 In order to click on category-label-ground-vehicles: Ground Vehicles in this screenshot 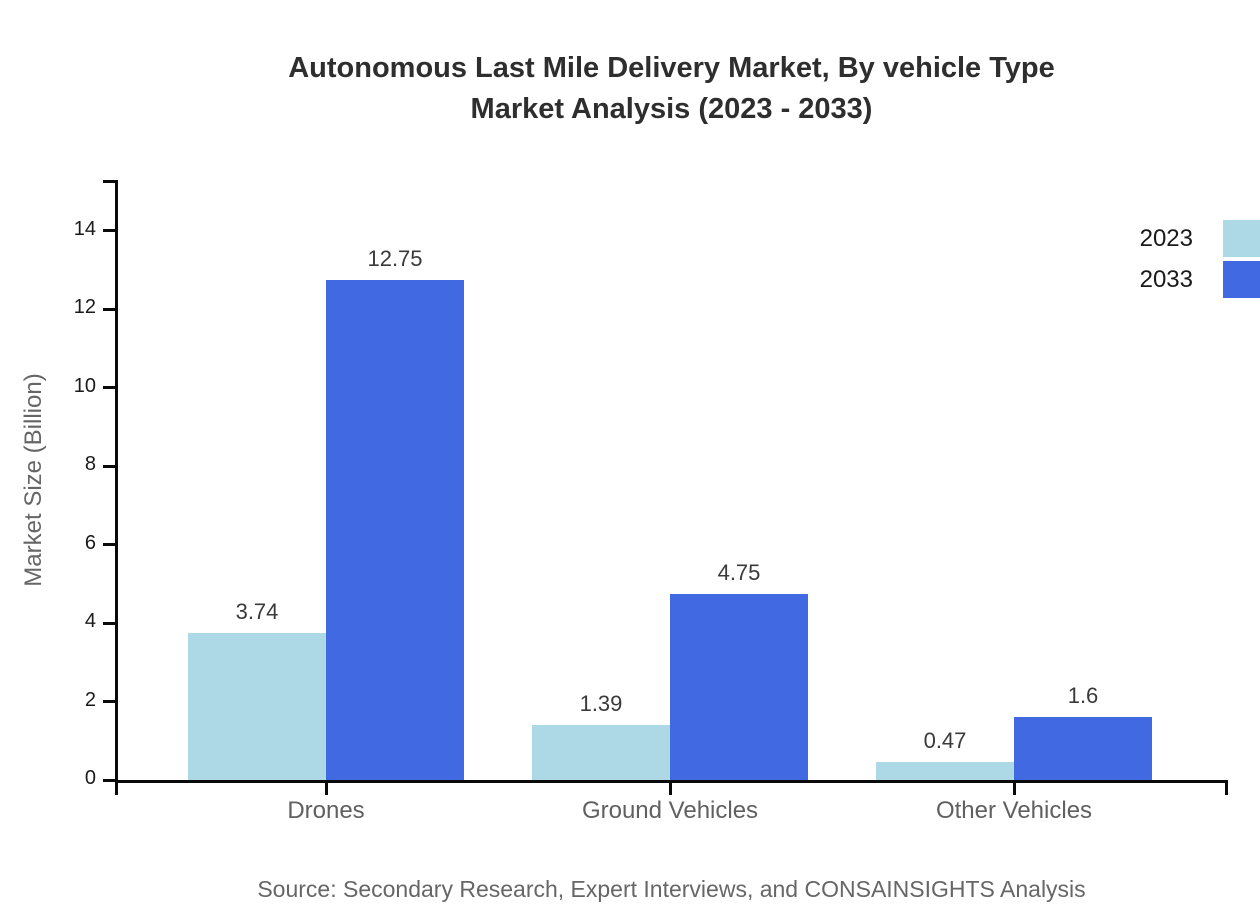, I will do `click(670, 810)`.